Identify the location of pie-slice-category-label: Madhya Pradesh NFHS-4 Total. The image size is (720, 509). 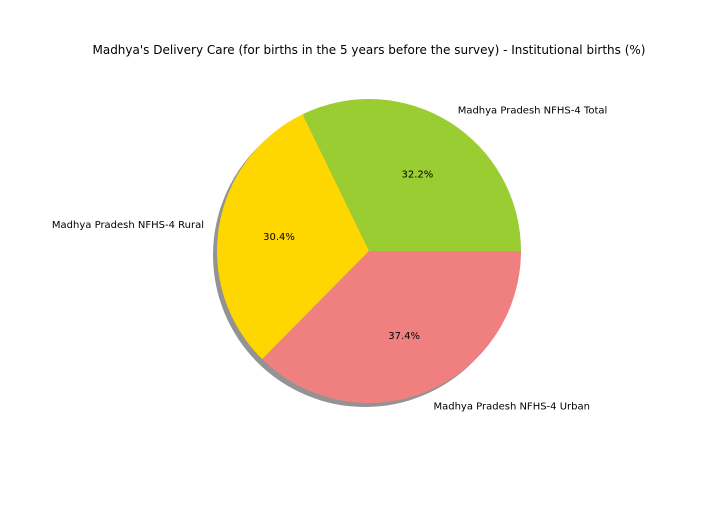
(533, 110).